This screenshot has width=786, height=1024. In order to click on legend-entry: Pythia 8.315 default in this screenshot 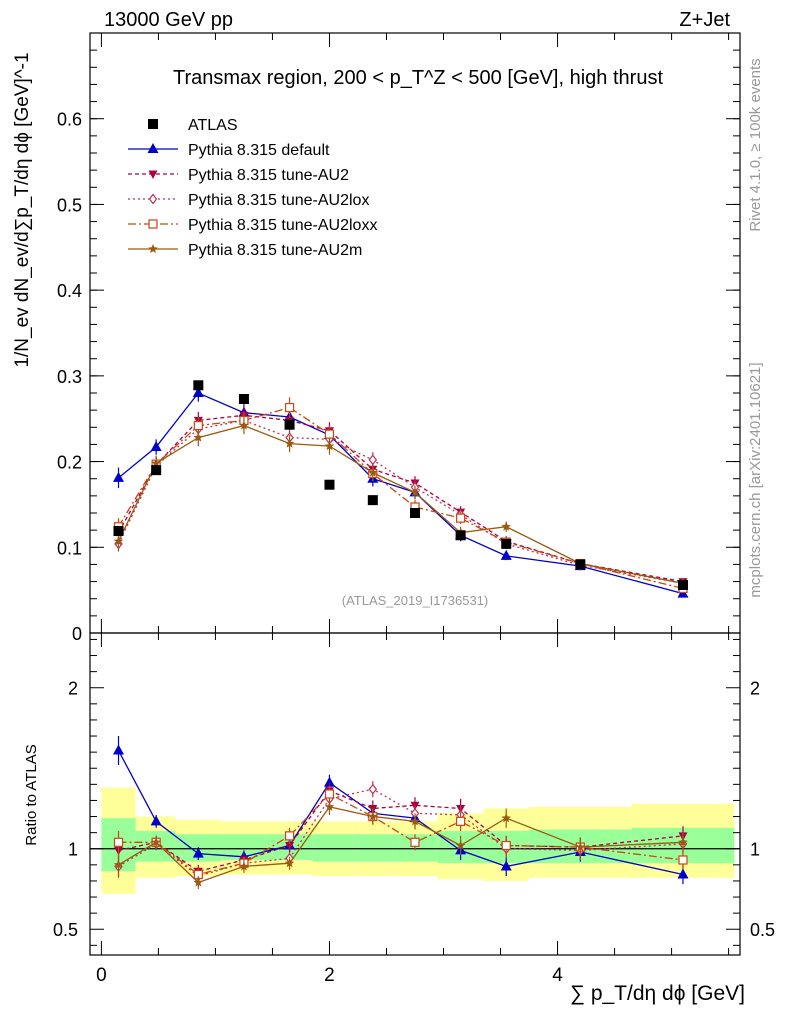, I will do `click(229, 150)`.